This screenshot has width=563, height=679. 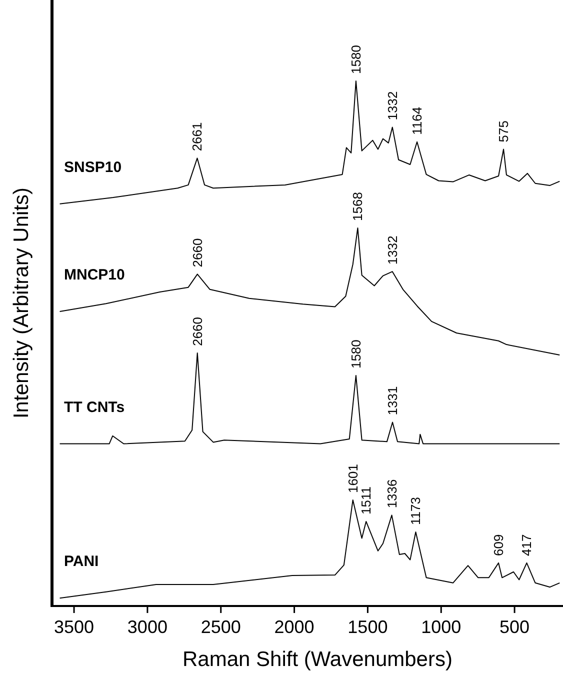 What do you see at coordinates (441, 627) in the screenshot?
I see `x-tick-label: 1000` at bounding box center [441, 627].